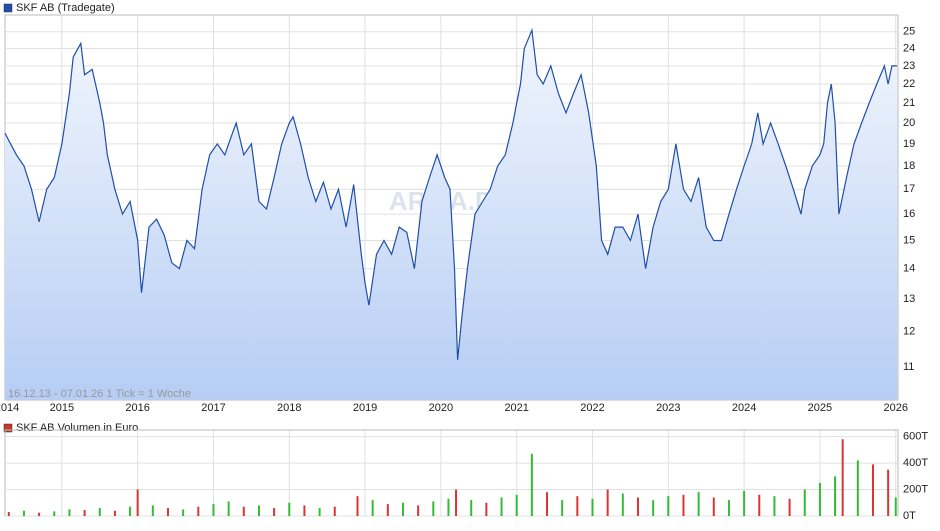  What do you see at coordinates (895, 408) in the screenshot?
I see `x-tick-label: 2026` at bounding box center [895, 408].